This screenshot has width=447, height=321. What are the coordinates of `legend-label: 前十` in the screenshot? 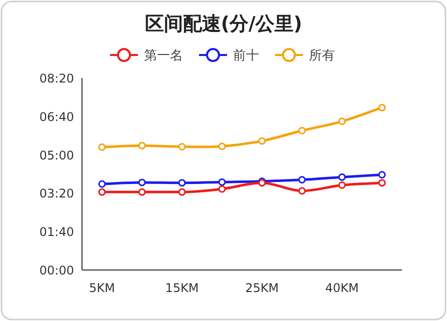 It's located at (246, 56).